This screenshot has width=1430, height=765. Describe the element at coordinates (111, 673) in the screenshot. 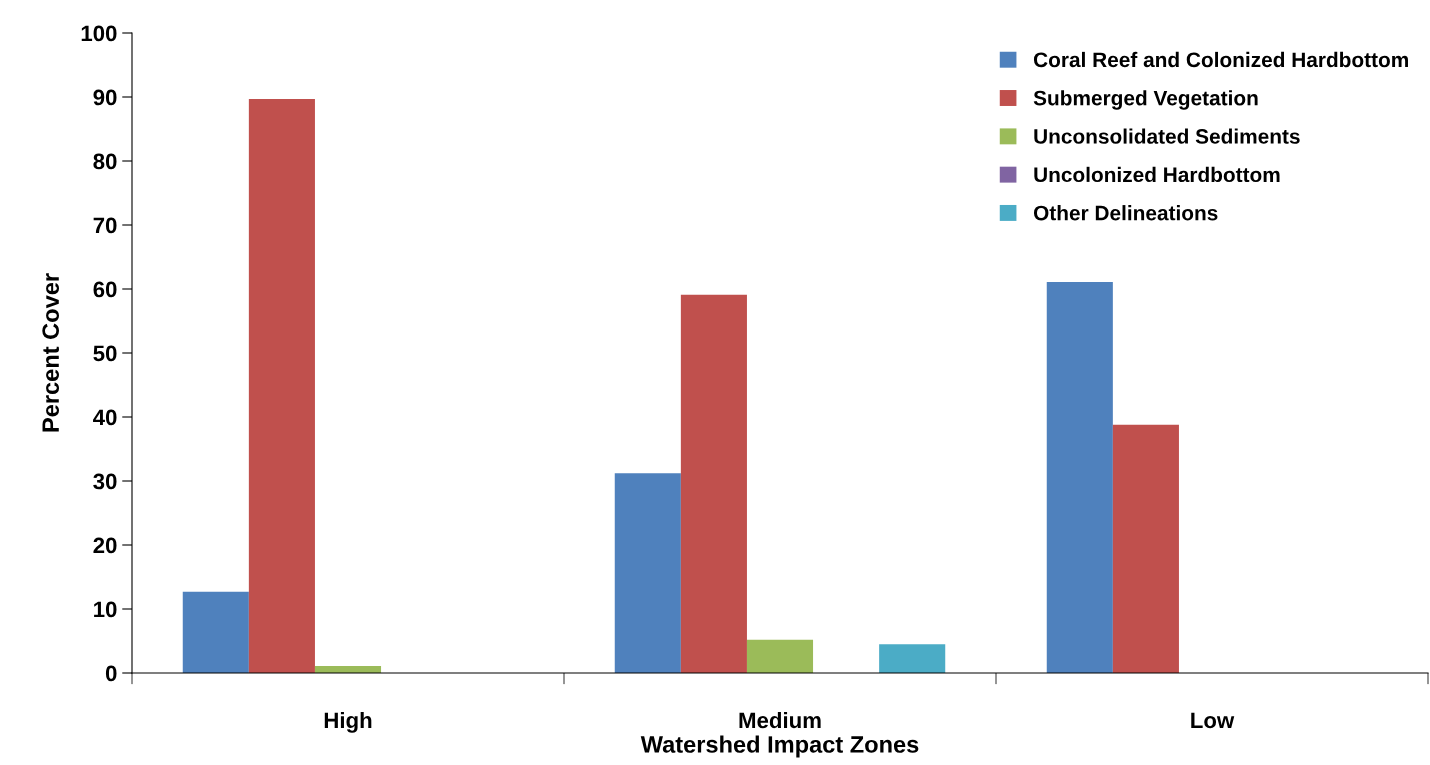

I see `y-tick-label: 0` at that location.